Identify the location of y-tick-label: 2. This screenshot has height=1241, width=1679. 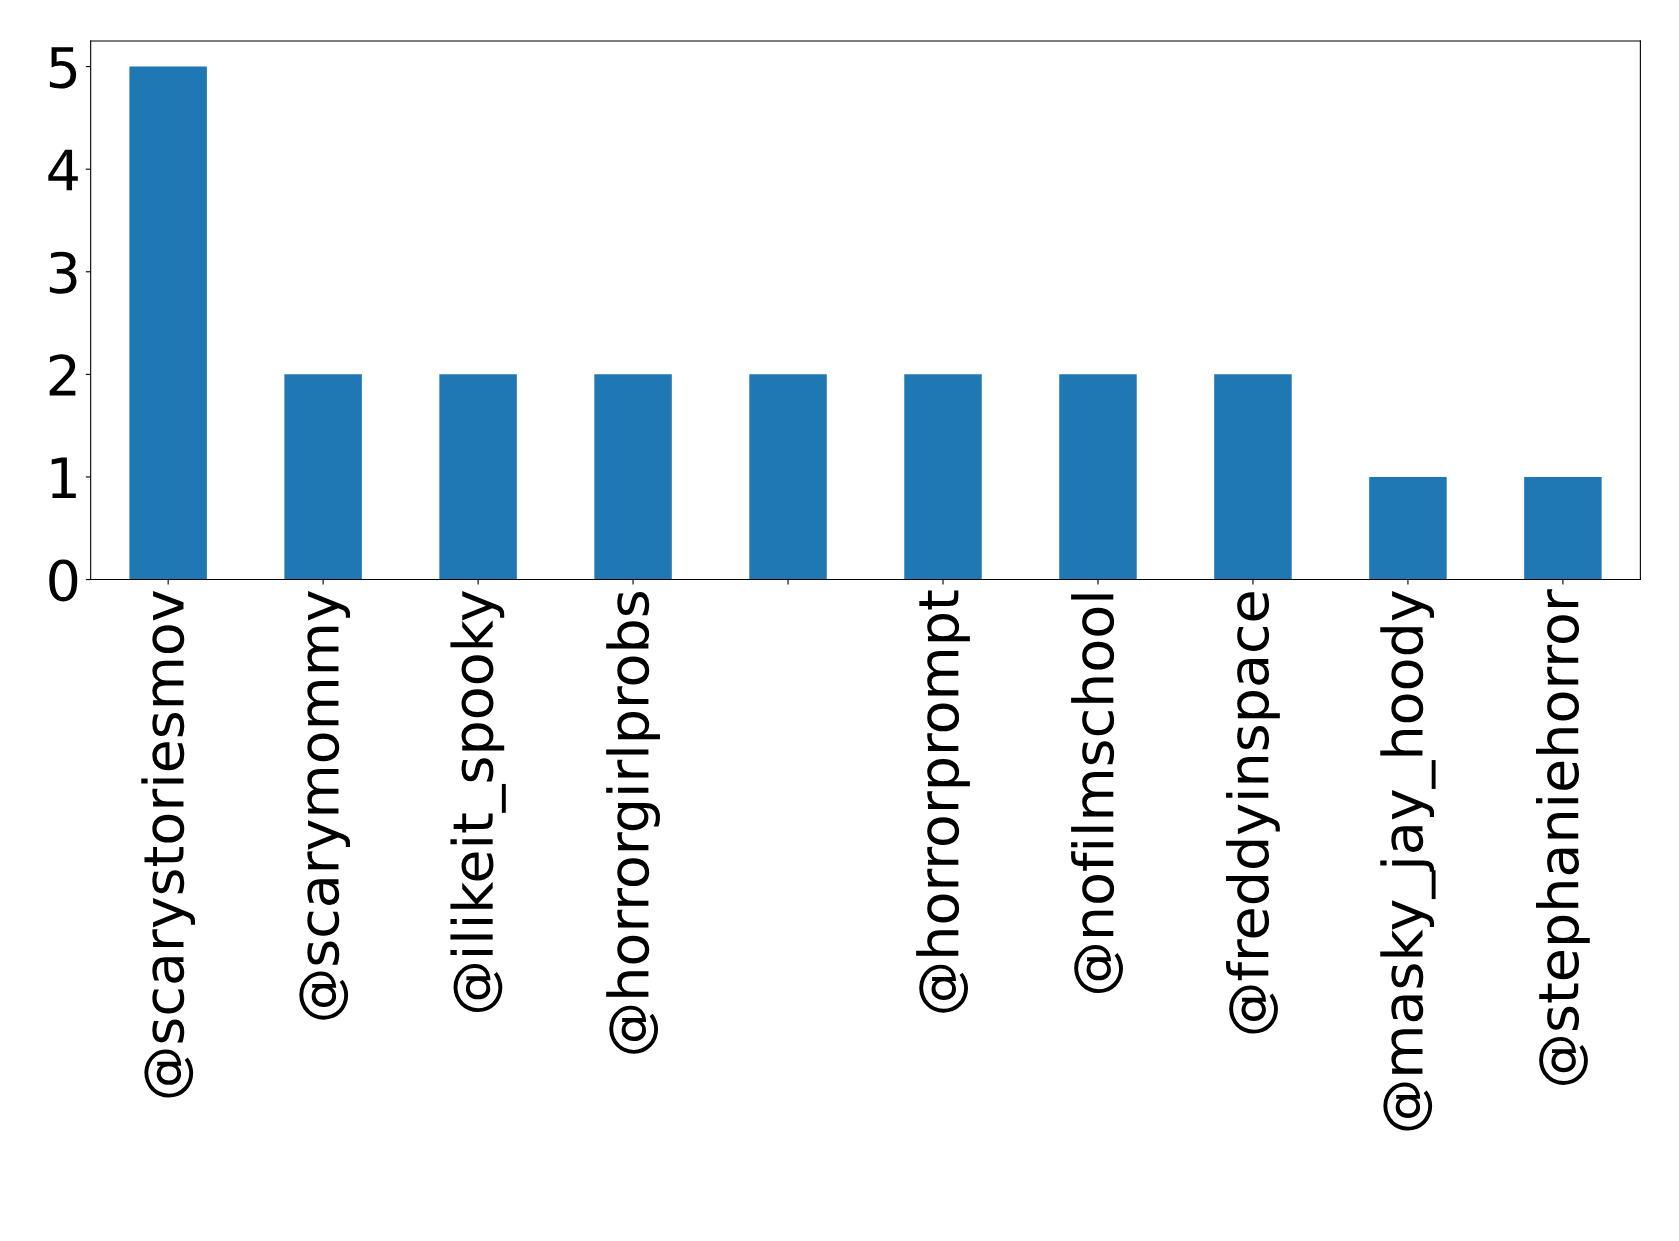
(62, 375).